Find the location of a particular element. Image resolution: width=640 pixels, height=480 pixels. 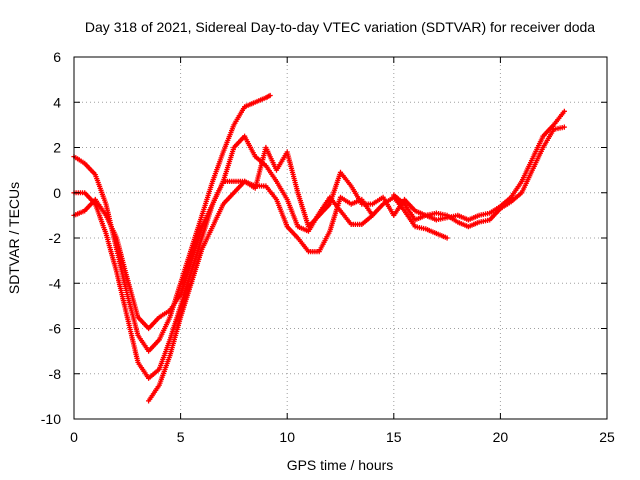

x-axis-label: GPS time / hours is located at coordinates (340, 465).